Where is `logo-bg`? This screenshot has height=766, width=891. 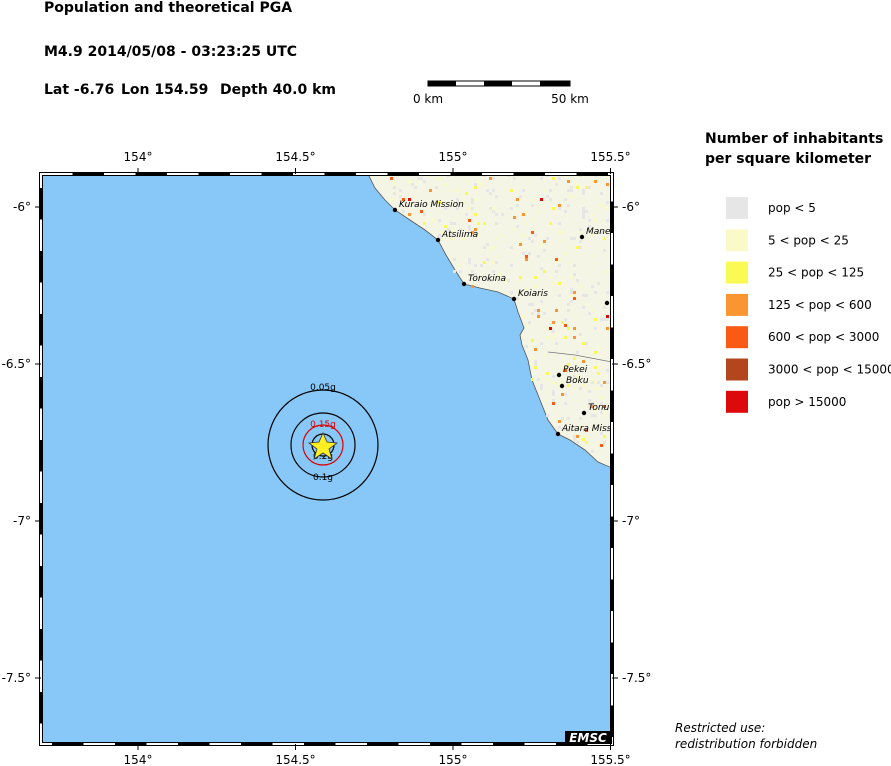 logo-bg is located at coordinates (588, 737).